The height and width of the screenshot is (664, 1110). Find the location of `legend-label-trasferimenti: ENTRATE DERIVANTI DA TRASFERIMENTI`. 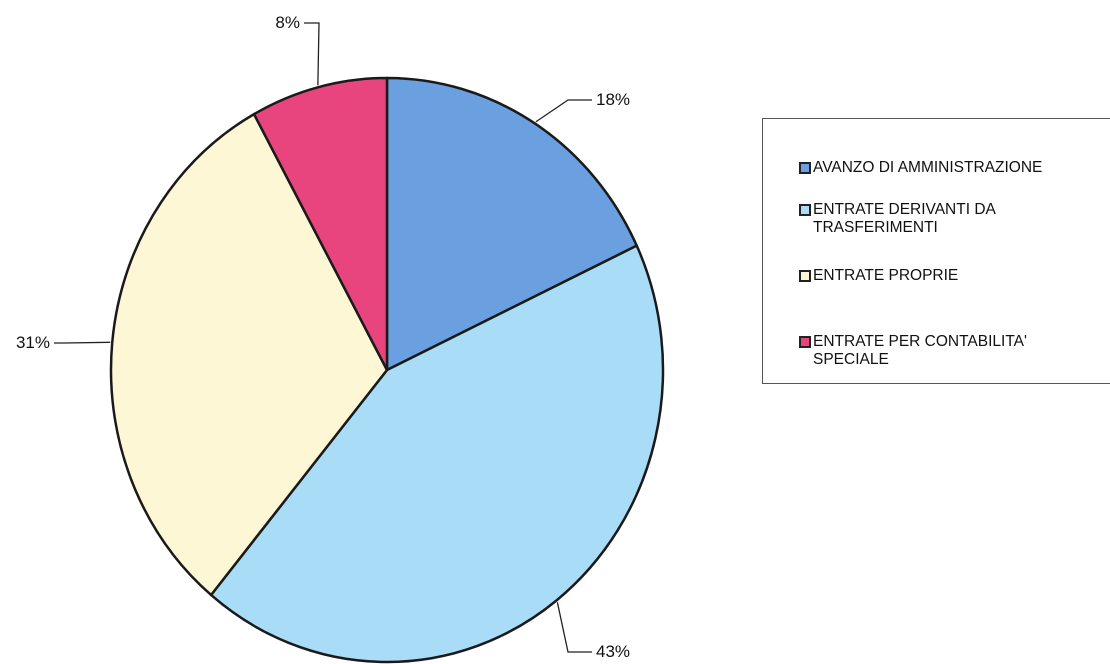

legend-label-trasferimenti: ENTRATE DERIVANTI DA TRASFERIMENTI is located at coordinates (904, 218).